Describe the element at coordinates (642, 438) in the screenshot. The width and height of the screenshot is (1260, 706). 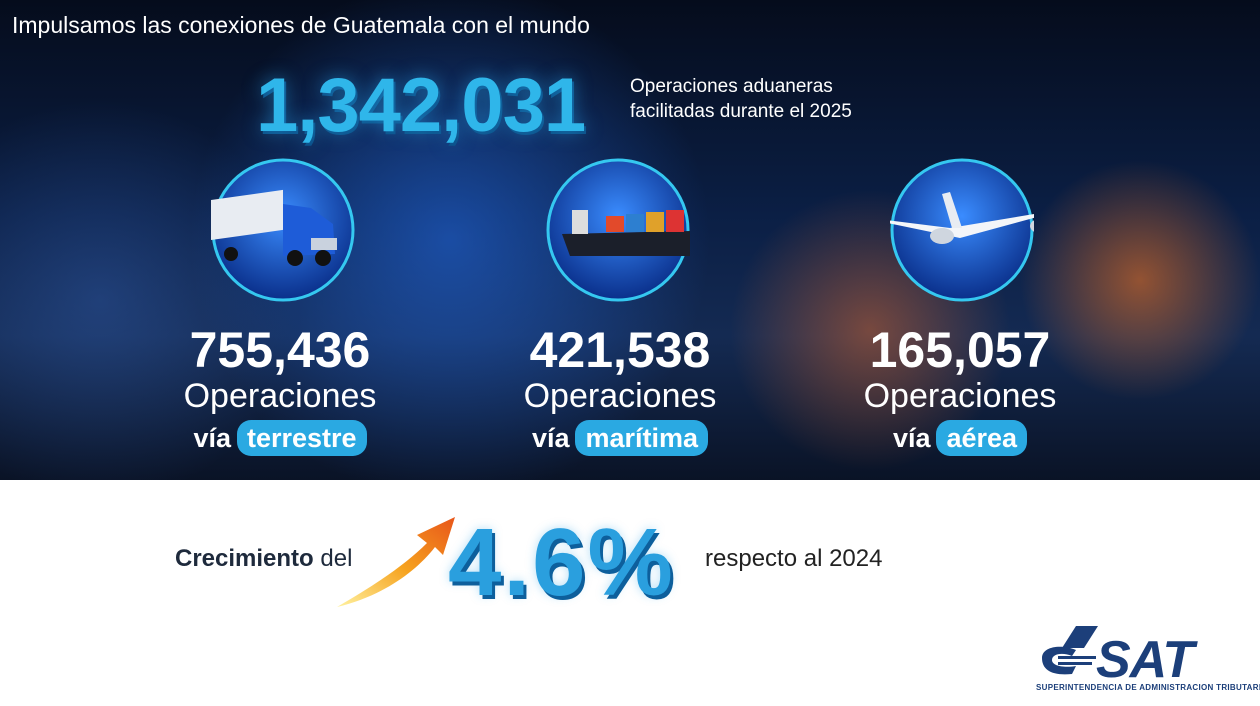
I see `mode-name: marítima` at that location.